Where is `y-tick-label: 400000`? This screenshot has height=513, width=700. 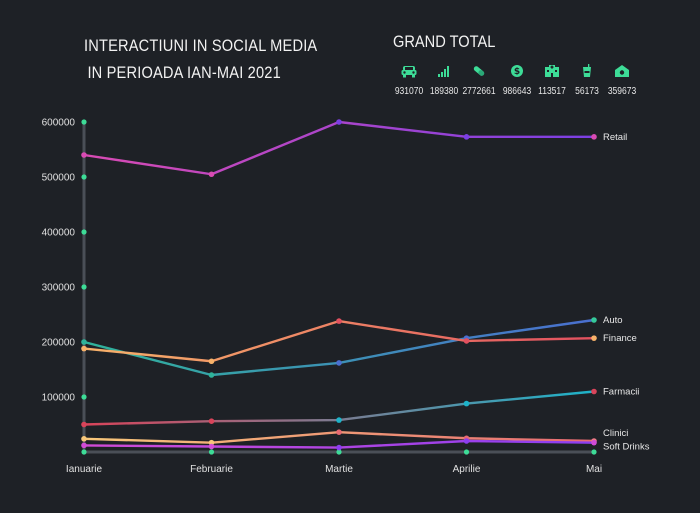
y-tick-label: 400000 is located at coordinates (59, 233).